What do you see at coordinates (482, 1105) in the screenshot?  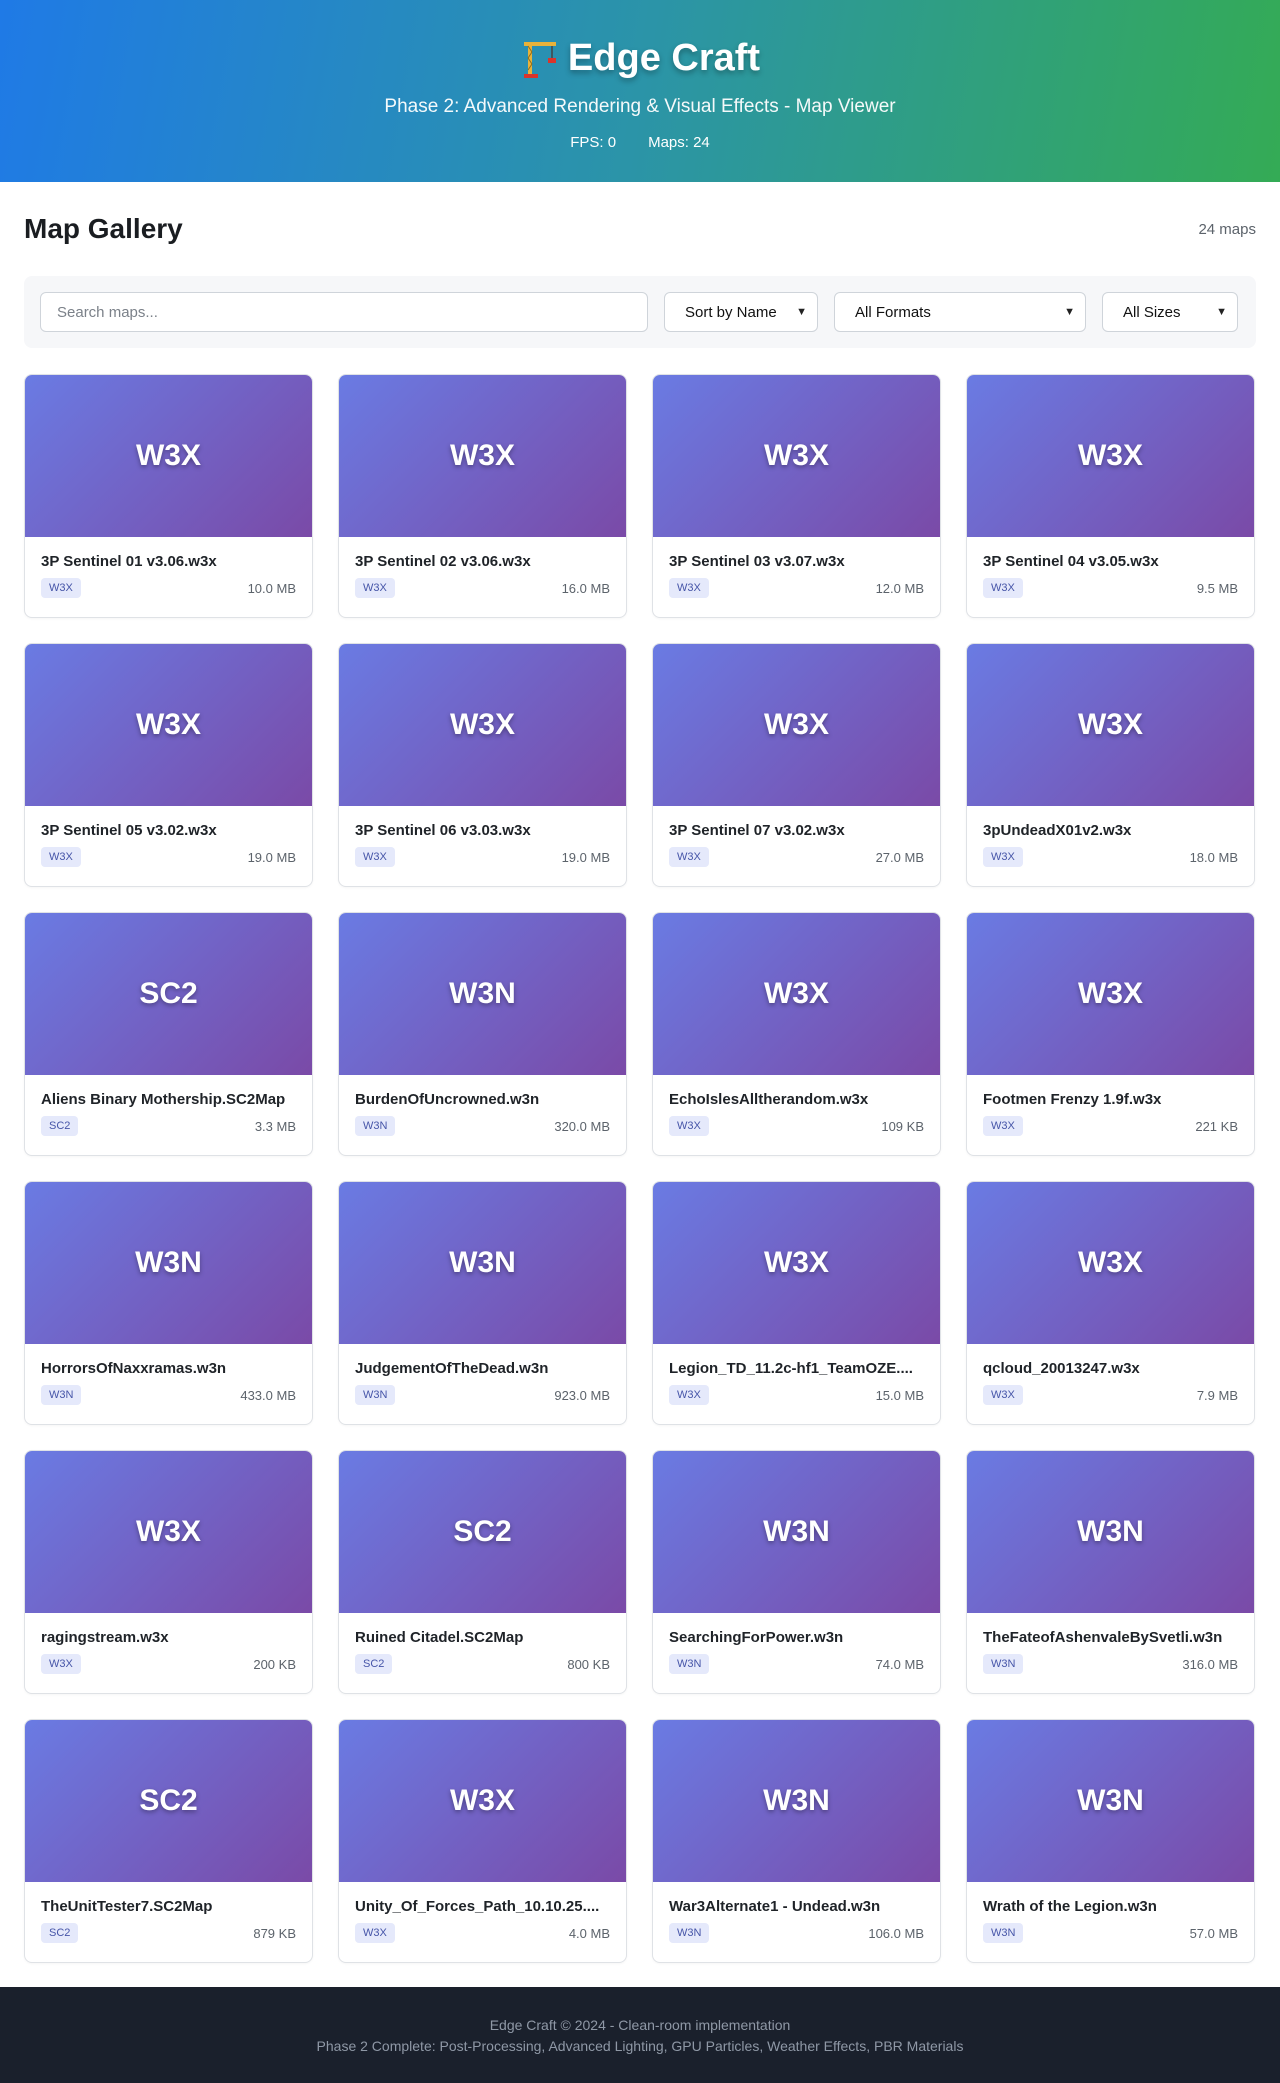 I see `map-card-body: BurdenOfUncrowned.w3n W3N 320.0 MB` at bounding box center [482, 1105].